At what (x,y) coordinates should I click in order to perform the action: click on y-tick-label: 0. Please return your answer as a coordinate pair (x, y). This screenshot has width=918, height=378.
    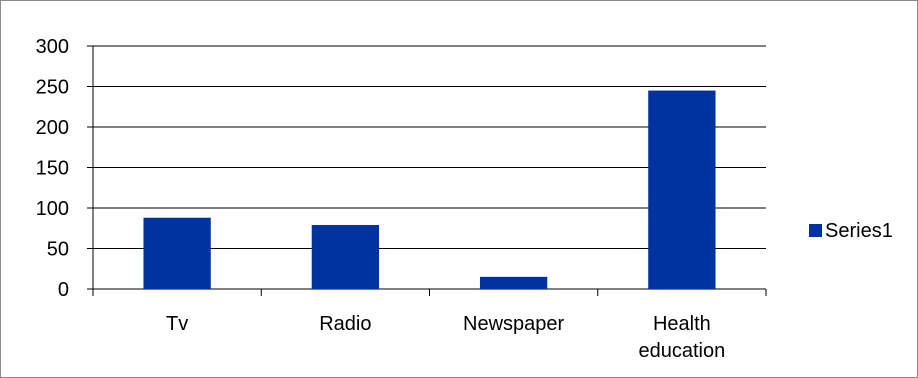
    Looking at the image, I should click on (63, 290).